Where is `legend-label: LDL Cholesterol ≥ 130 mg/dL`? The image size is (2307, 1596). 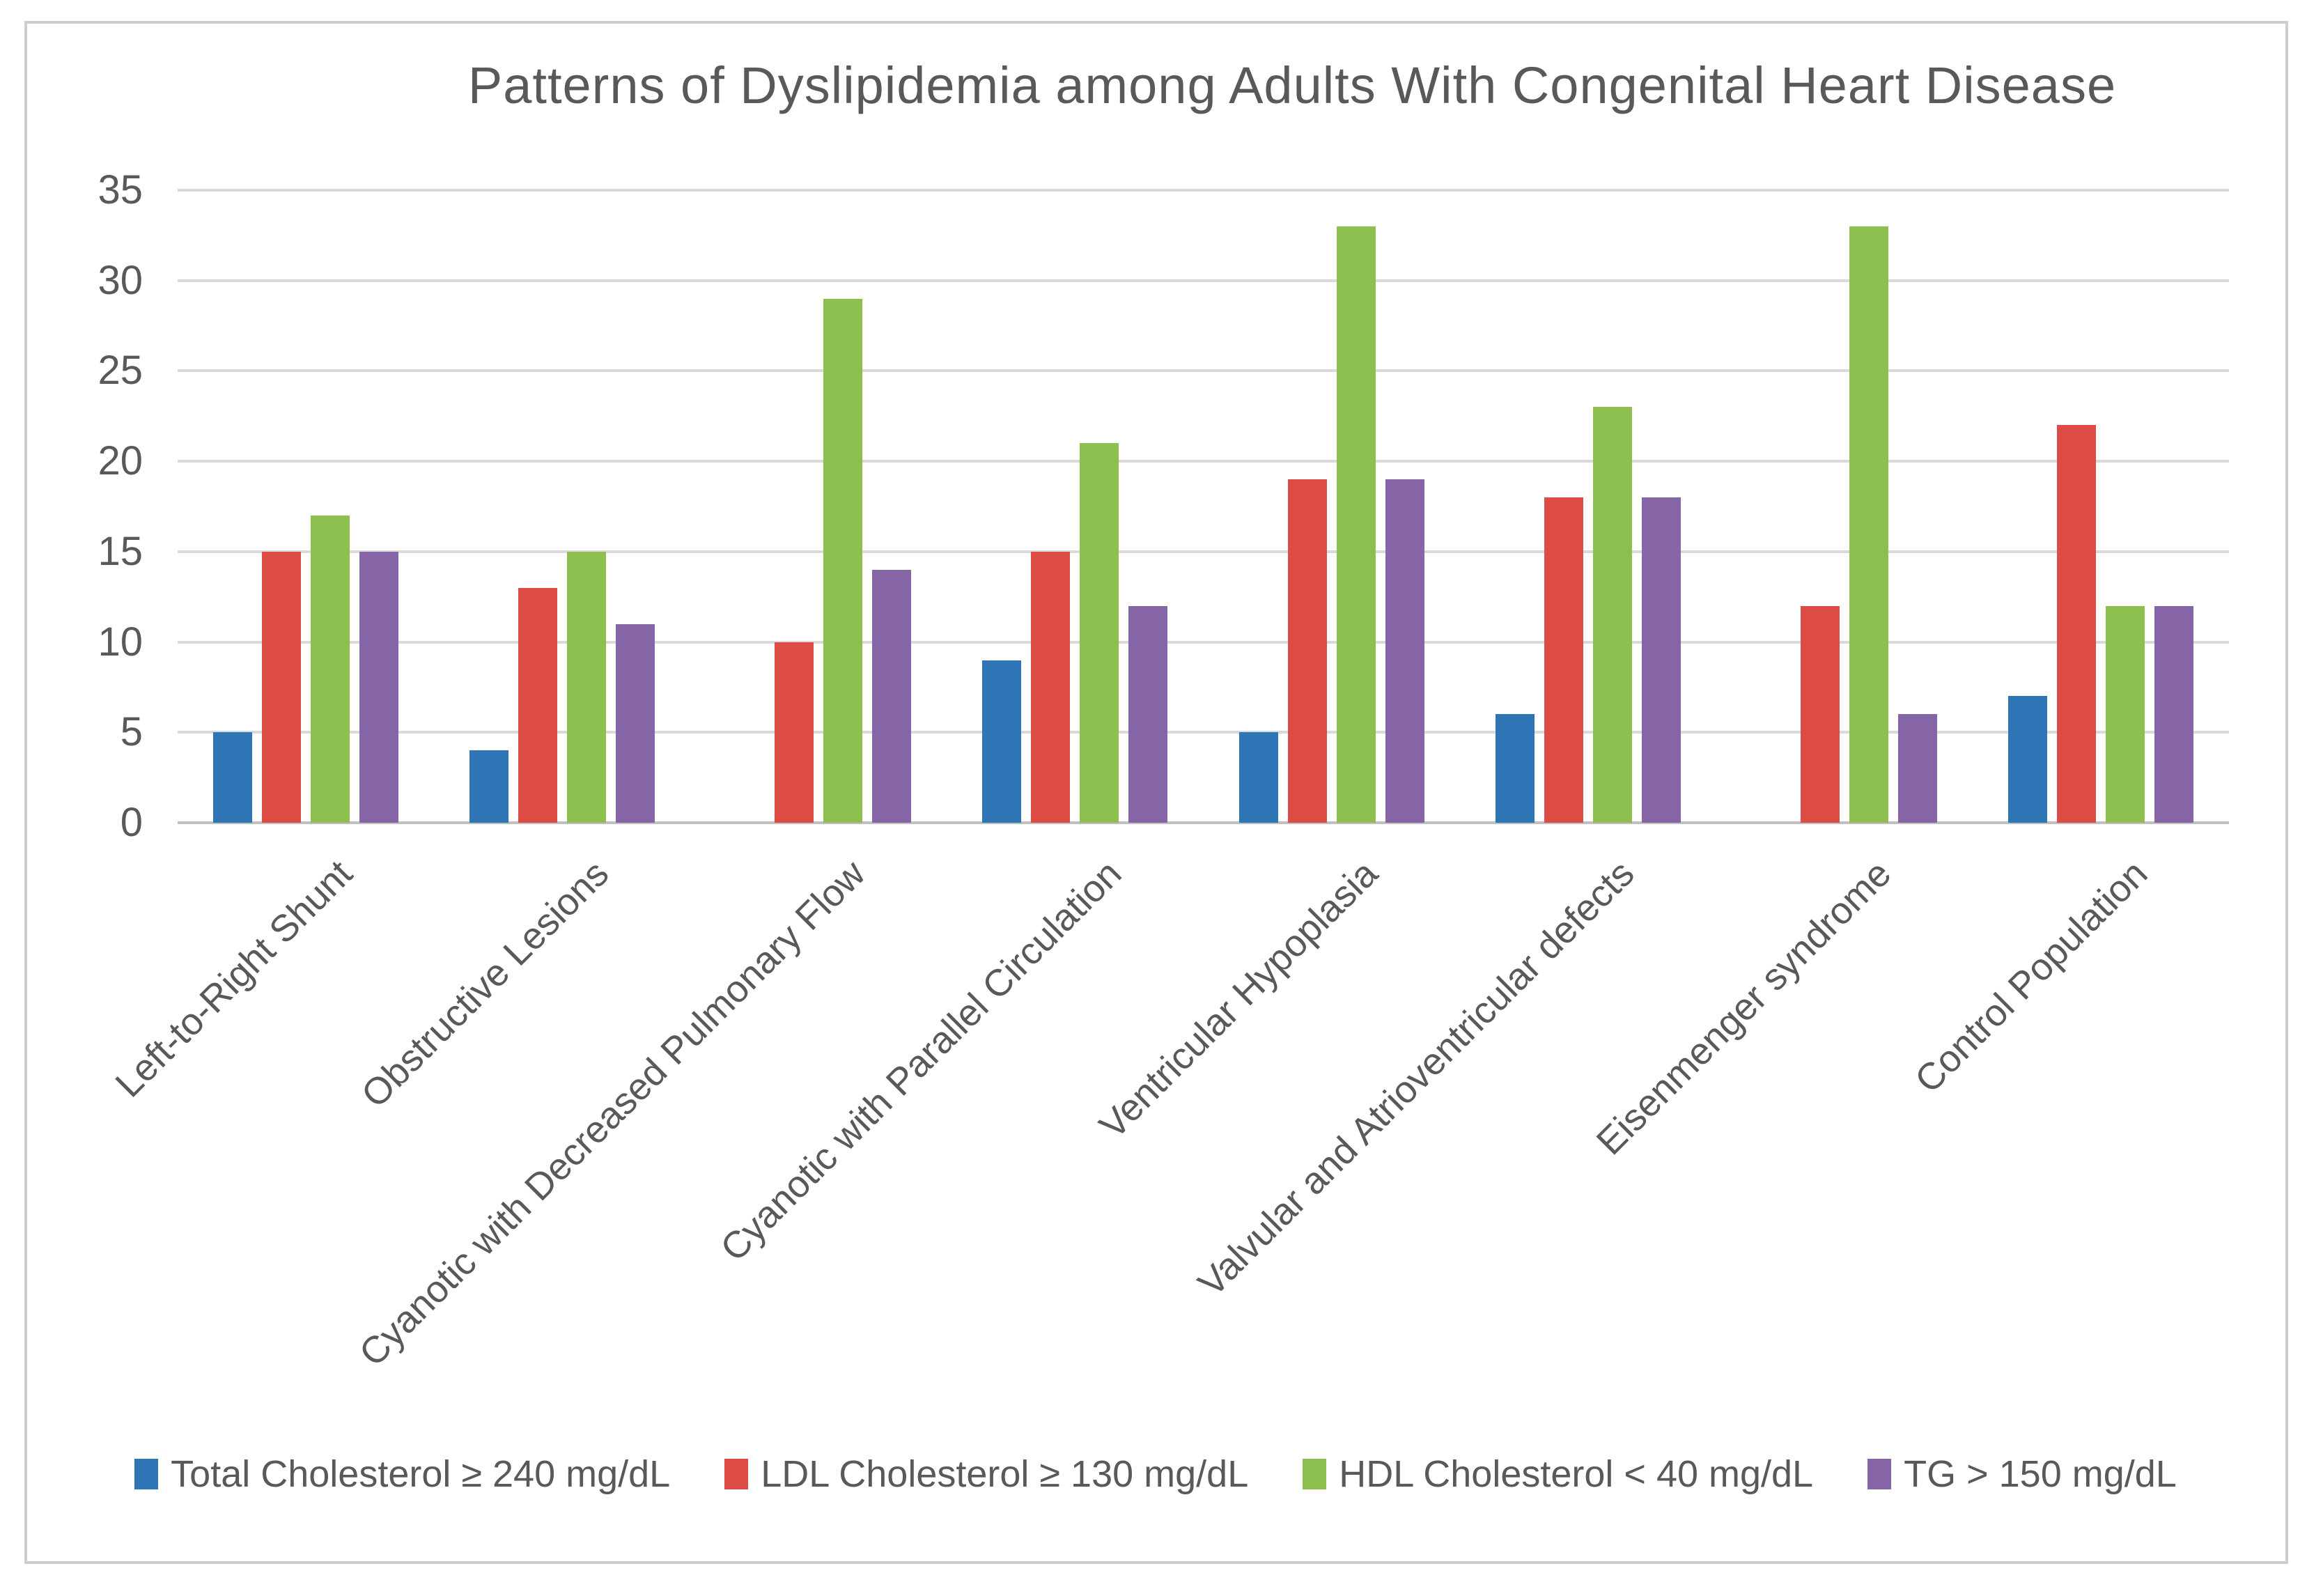 legend-label: LDL Cholesterol ≥ 130 mg/dL is located at coordinates (1005, 1474).